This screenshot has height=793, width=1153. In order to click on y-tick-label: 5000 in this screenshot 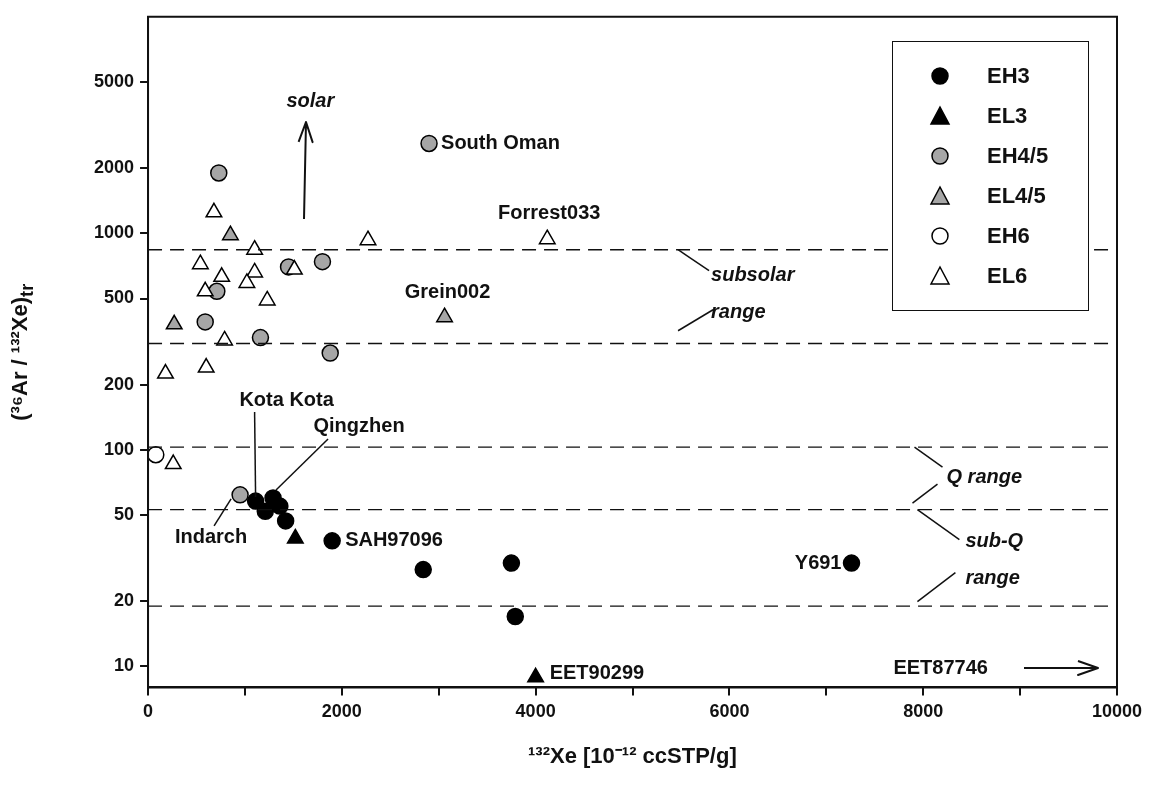, I will do `click(114, 80)`.